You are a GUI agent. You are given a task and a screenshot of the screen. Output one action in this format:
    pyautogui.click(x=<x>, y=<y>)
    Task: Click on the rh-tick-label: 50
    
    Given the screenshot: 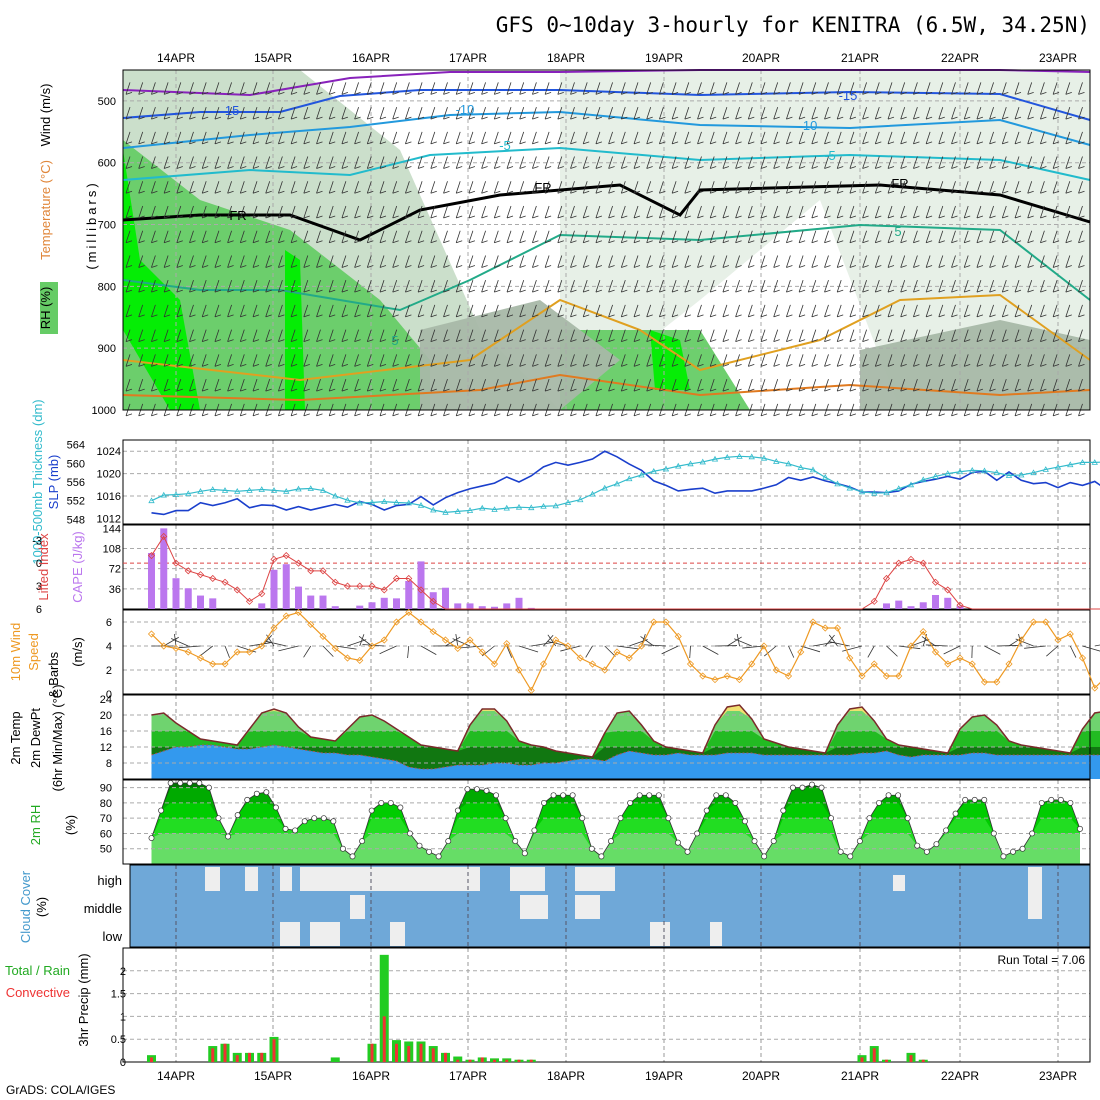 What is the action you would take?
    pyautogui.click(x=106, y=850)
    